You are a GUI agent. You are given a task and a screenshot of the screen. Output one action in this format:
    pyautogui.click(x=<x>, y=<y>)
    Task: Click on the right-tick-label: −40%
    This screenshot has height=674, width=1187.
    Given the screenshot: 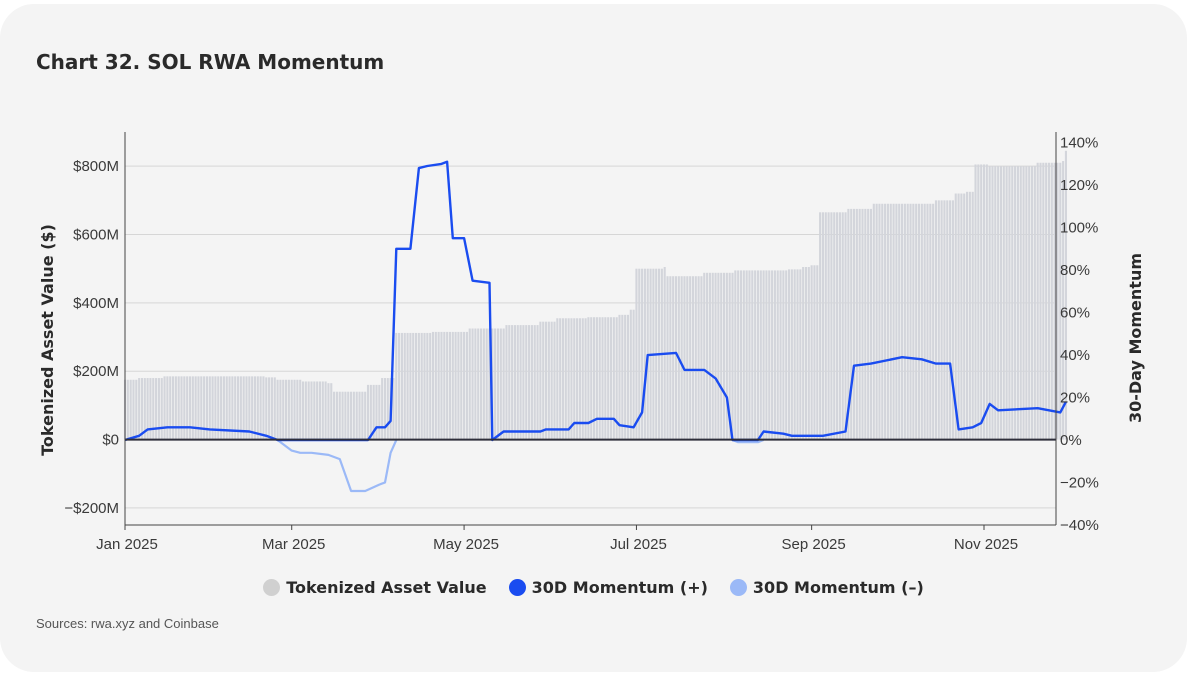 What is the action you would take?
    pyautogui.click(x=1079, y=525)
    